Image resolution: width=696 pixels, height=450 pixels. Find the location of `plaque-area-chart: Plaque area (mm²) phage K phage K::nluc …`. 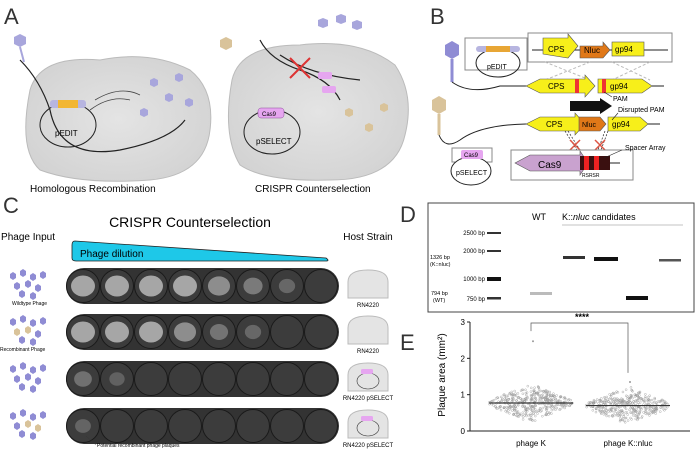

plaque-area-chart: Plaque area (mm²) phage K phage K::nluc … is located at coordinates (563, 380).